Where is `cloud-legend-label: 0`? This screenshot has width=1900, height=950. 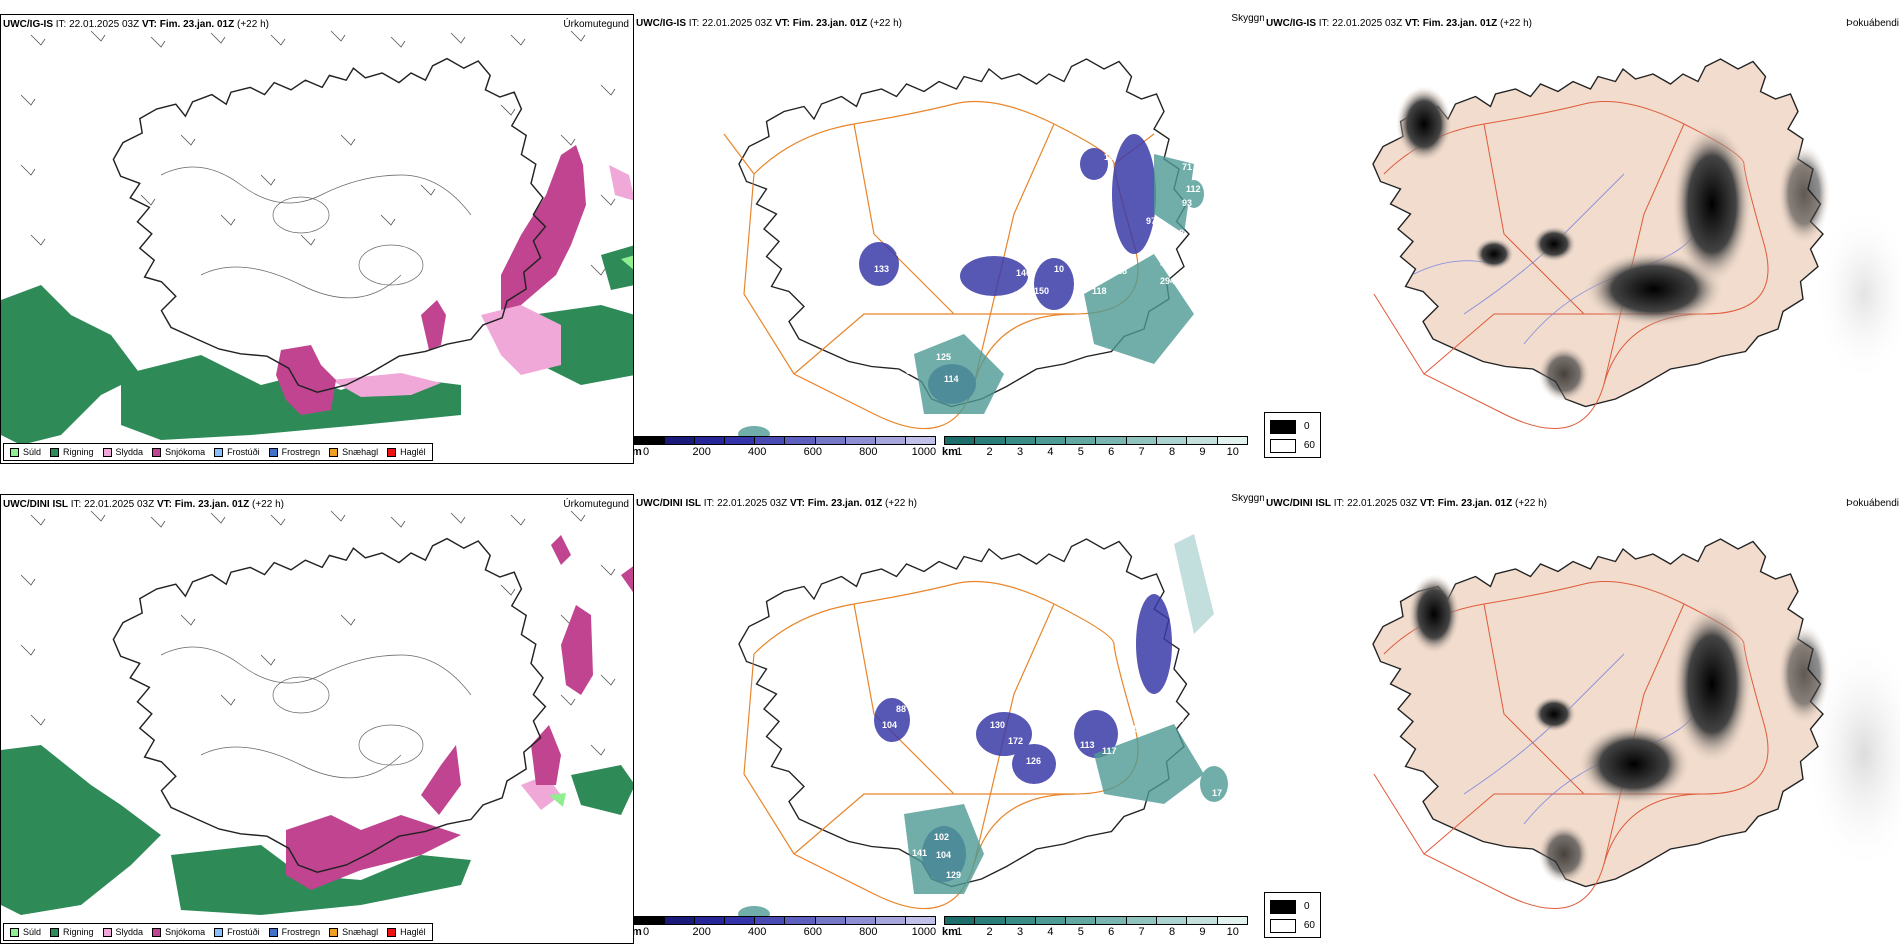
cloud-legend-label: 0 is located at coordinates (1307, 906).